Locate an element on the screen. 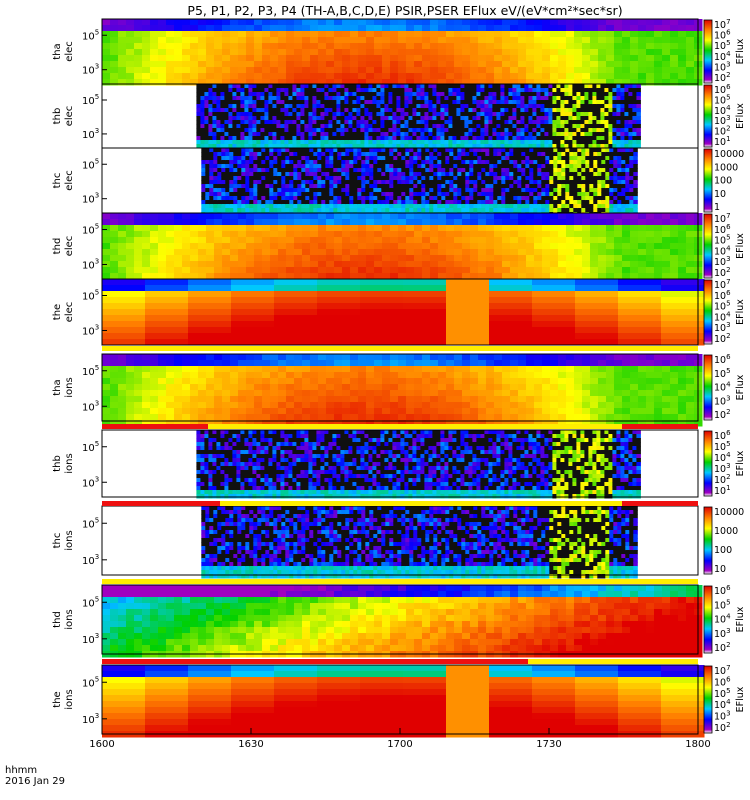 This screenshot has height=800, width=750. colorbar-tick-label: 10³ is located at coordinates (722, 400).